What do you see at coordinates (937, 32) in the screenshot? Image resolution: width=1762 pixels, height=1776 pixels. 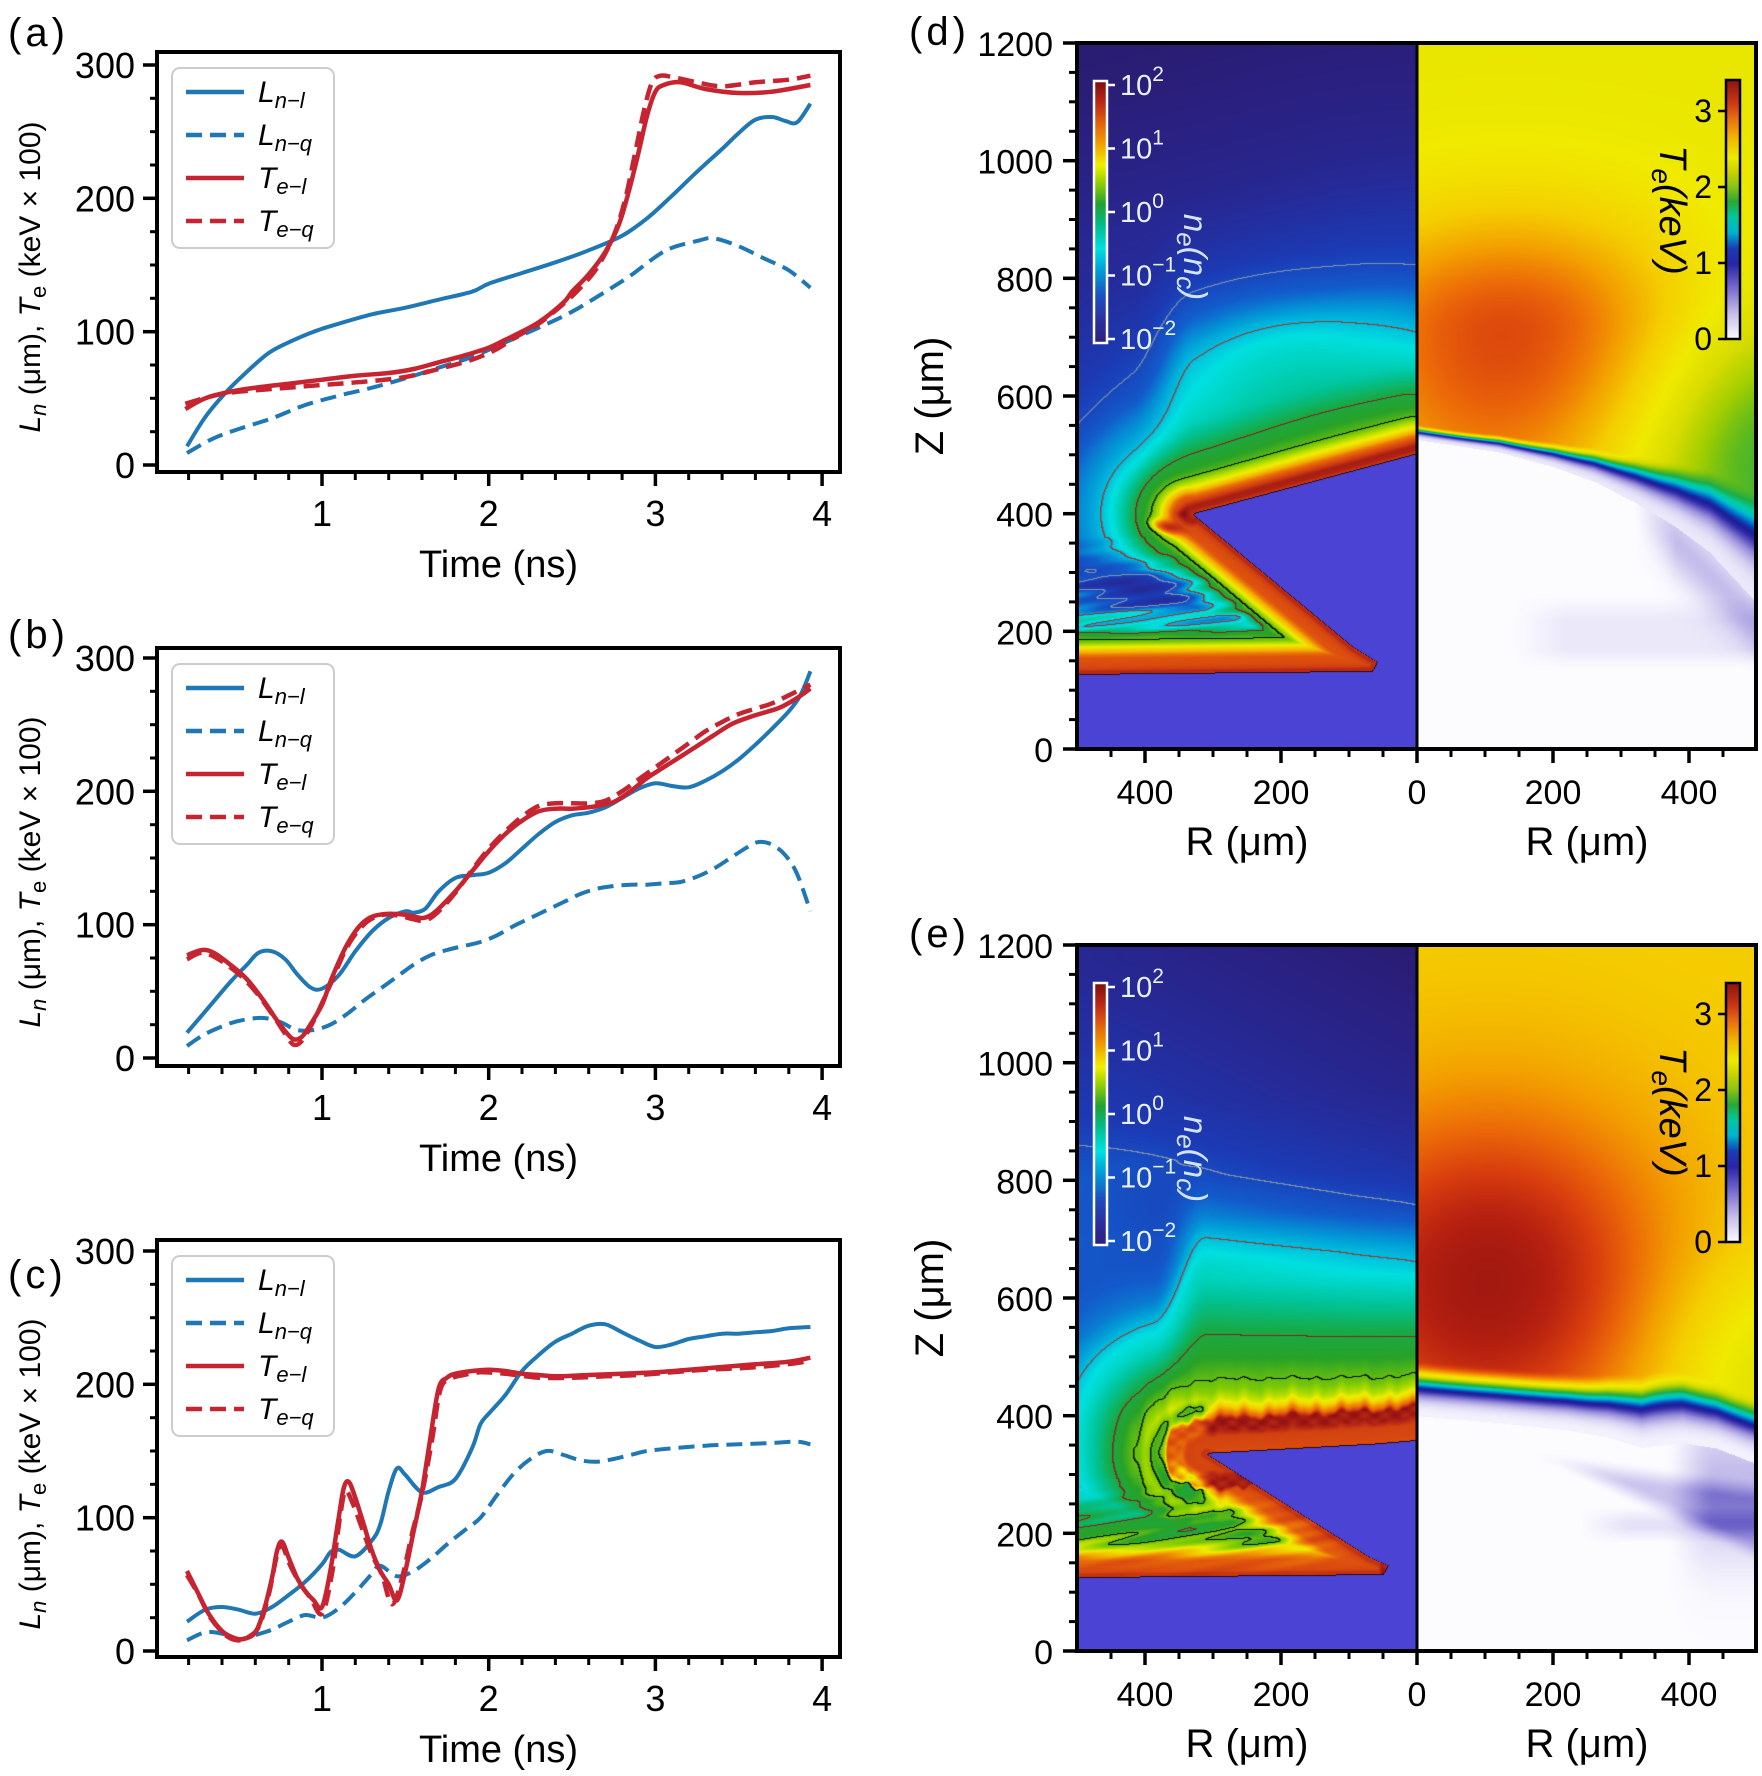 I see `svg-text: (d)` at bounding box center [937, 32].